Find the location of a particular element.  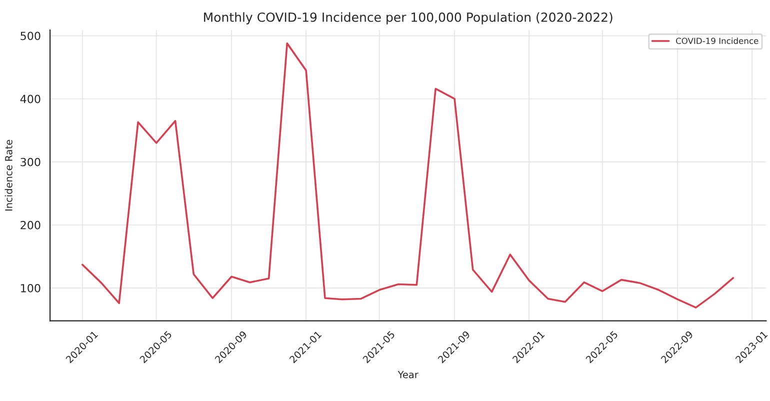

y-tick-label: 500 is located at coordinates (30, 36).